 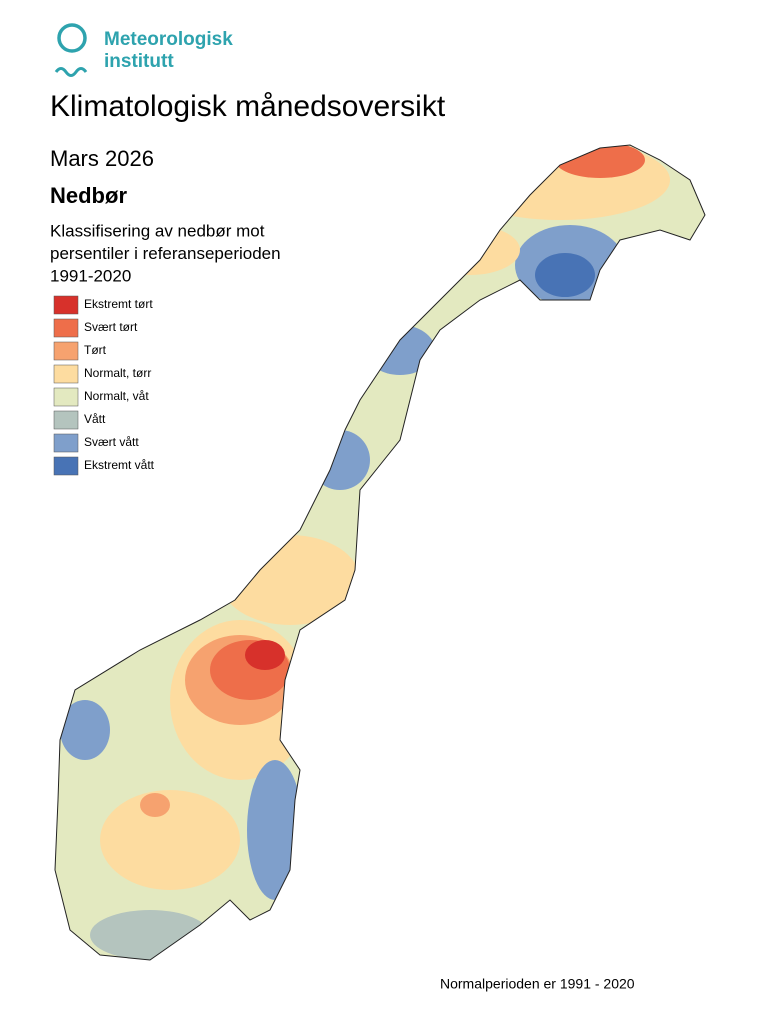 I want to click on legend-label: Svært tørt, so click(x=111, y=327).